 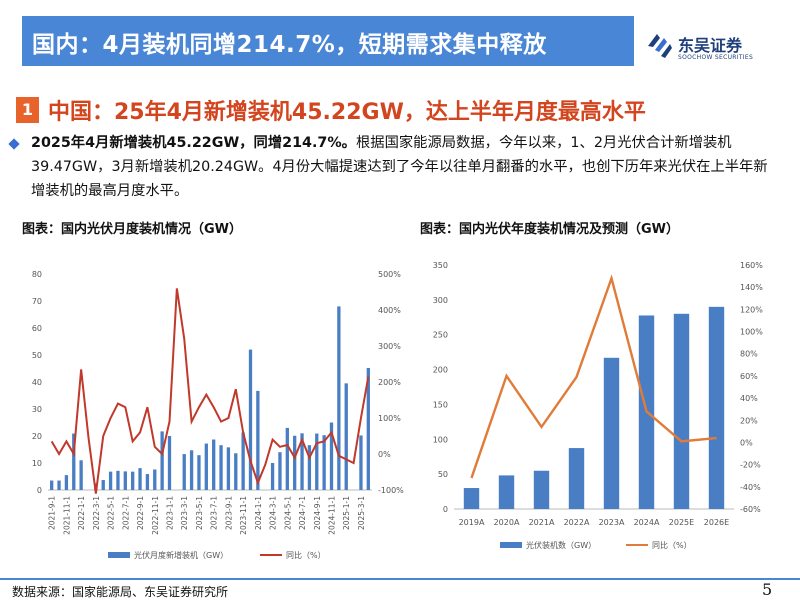 I want to click on x-tick-label: 2023A, so click(x=612, y=522).